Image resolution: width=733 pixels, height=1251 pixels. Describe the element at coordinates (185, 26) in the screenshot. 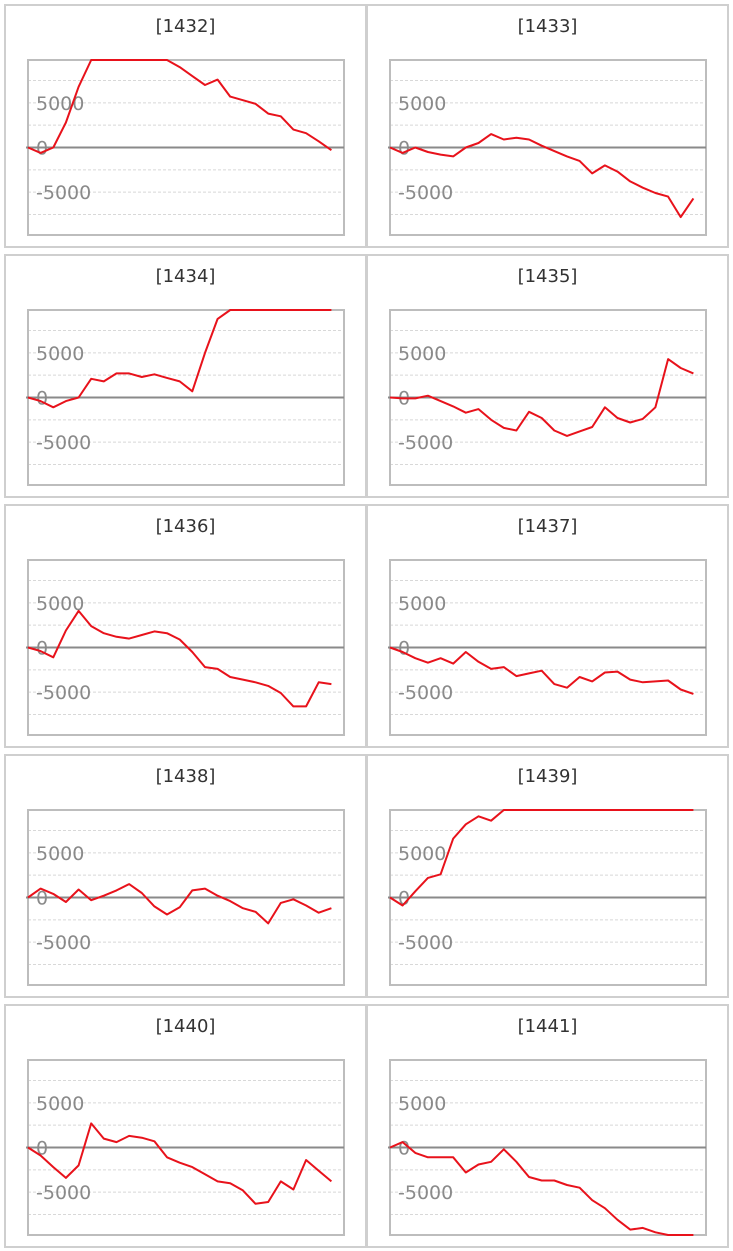

I see `chart-title: [1432]` at that location.